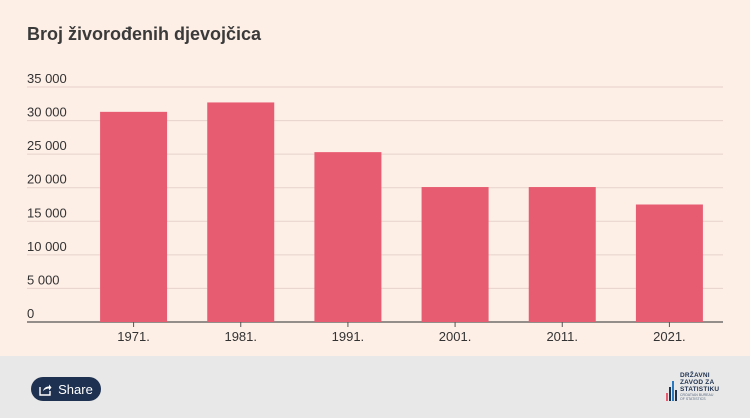 This screenshot has height=418, width=750. Describe the element at coordinates (30, 313) in the screenshot. I see `y-tick-label: 0` at that location.